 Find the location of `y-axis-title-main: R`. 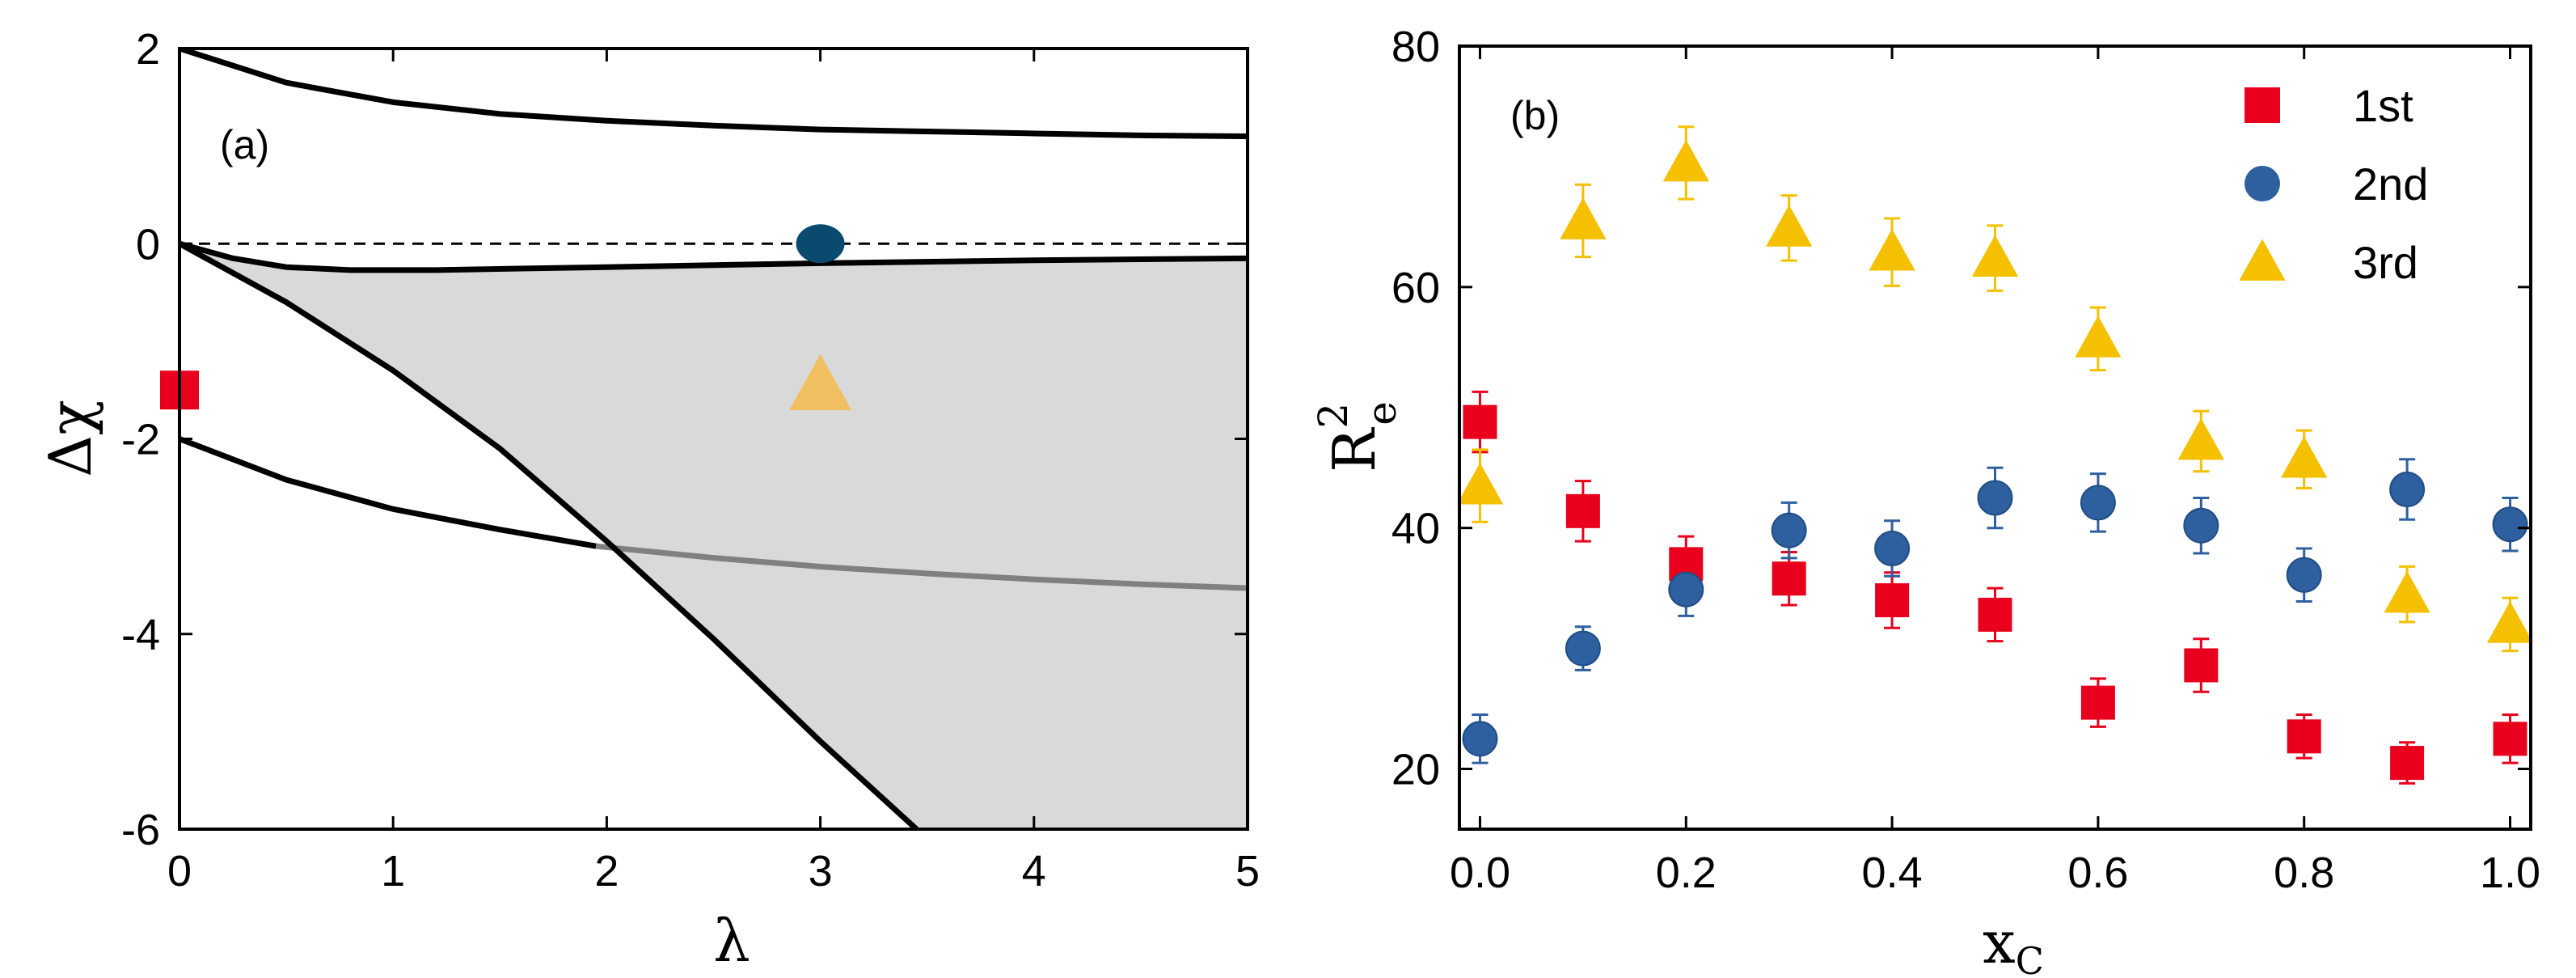

y-axis-title-main: R is located at coordinates (1354, 449).